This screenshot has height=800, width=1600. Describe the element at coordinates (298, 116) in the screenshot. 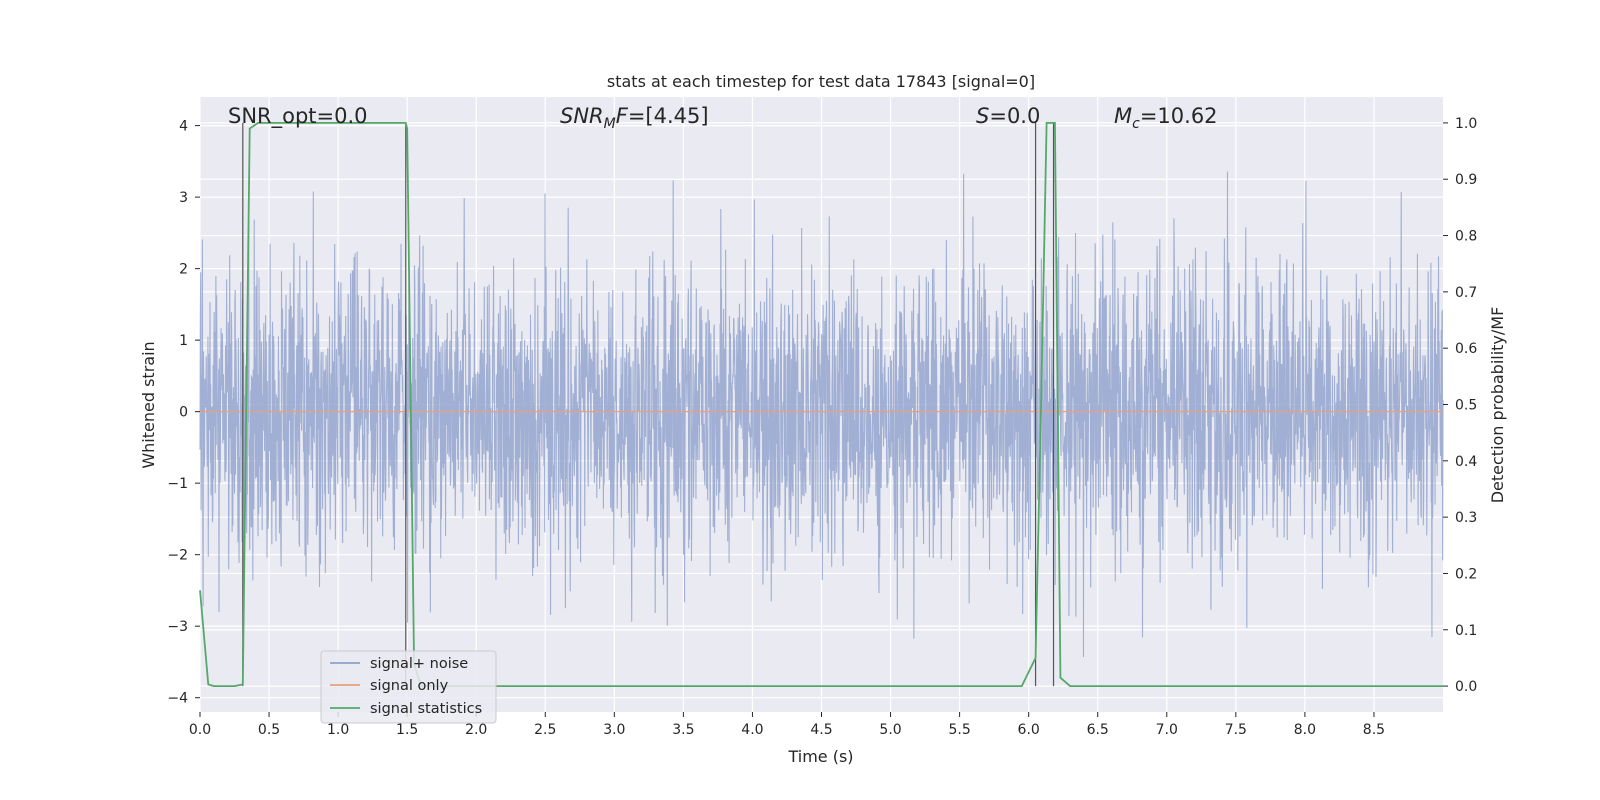

I see `annotation-snr-opt: SNR_opt=0.0` at that location.